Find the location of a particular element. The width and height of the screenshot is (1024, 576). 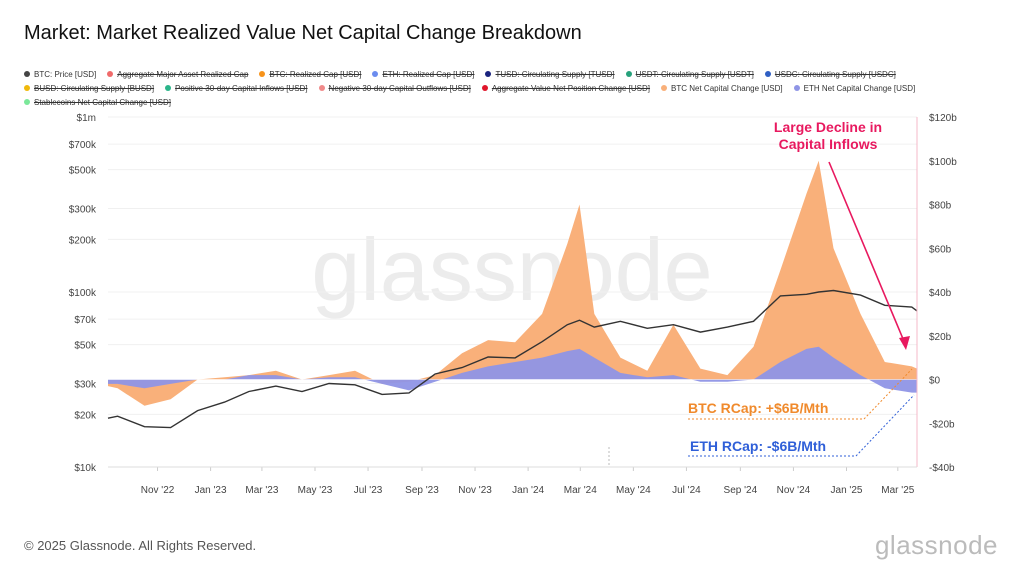

copyright: © 2025 Glassnode. All Rights Reserved. is located at coordinates (140, 545).